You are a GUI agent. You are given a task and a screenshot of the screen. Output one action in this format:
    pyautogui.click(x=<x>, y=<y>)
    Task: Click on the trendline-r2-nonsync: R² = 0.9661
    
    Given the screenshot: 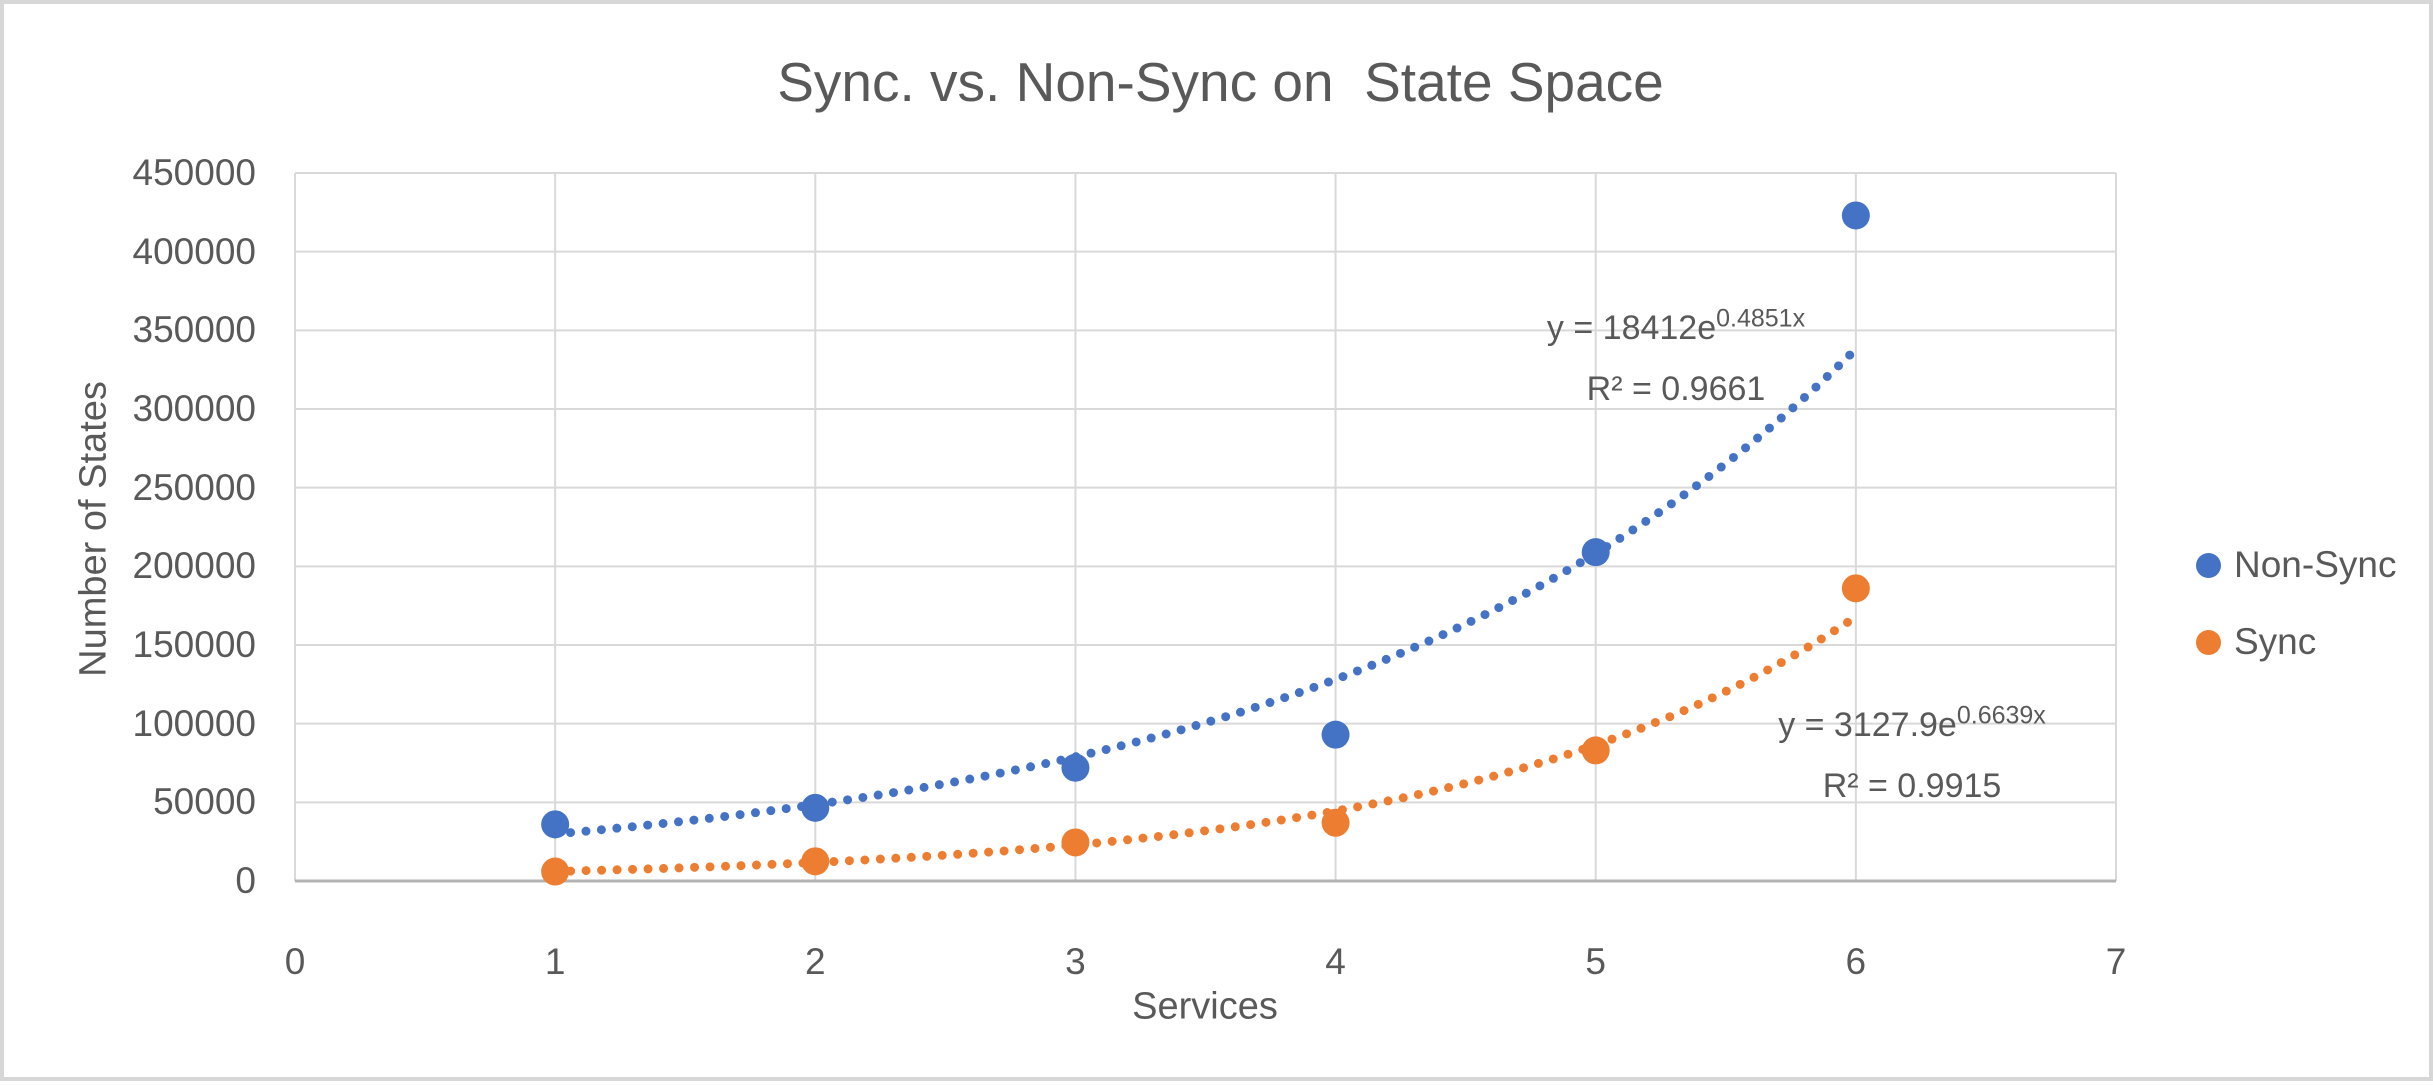 What is the action you would take?
    pyautogui.click(x=1676, y=389)
    